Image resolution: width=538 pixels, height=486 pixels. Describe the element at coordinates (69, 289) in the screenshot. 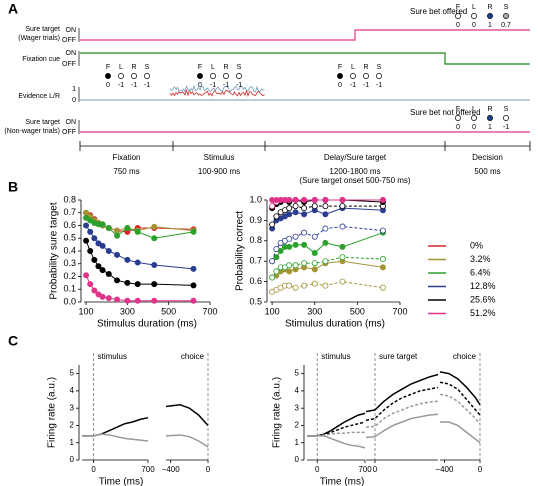

I see `y-tick-label: 0.1` at that location.